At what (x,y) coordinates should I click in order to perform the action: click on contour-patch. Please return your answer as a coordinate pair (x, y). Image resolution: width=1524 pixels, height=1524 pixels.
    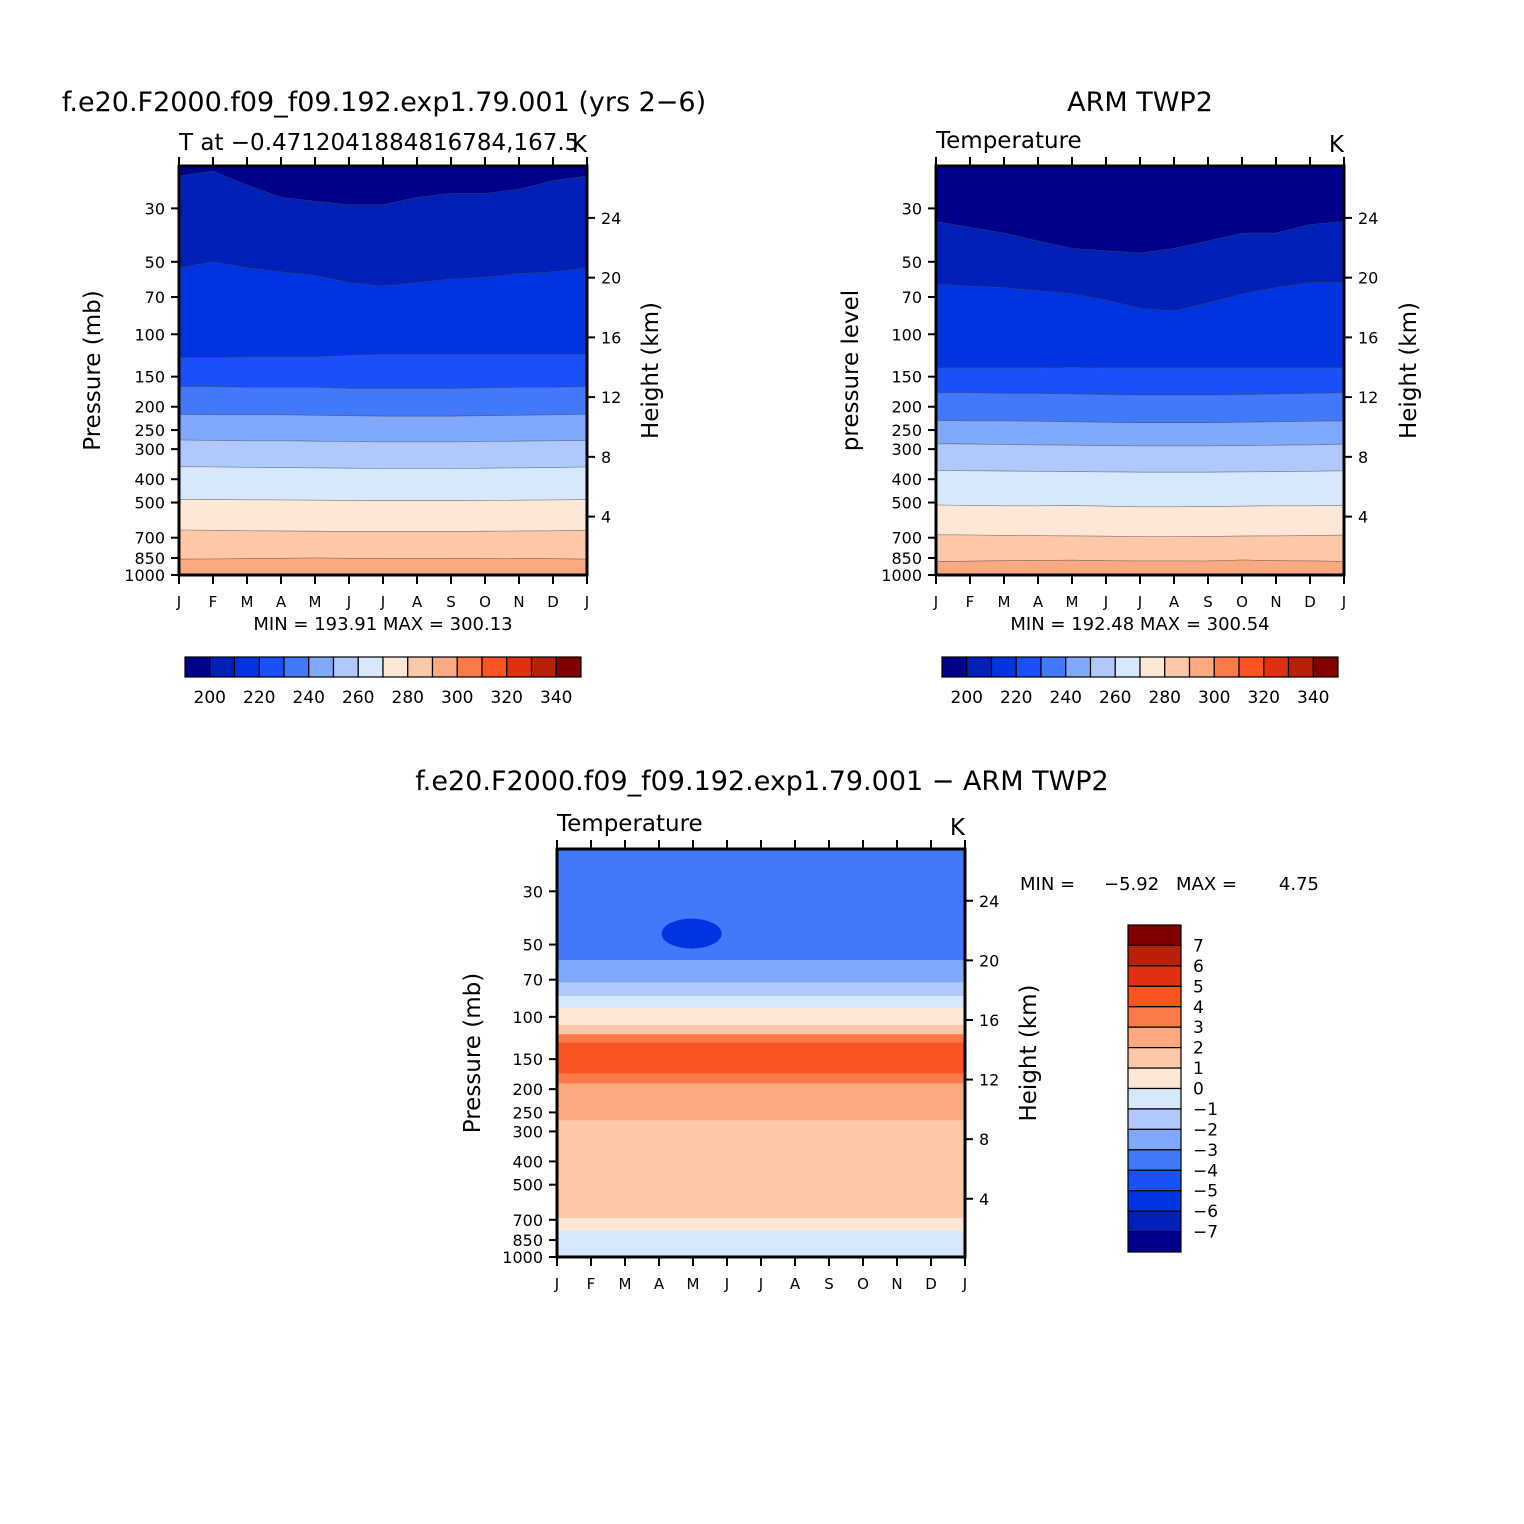
    Looking at the image, I should click on (608, 1244).